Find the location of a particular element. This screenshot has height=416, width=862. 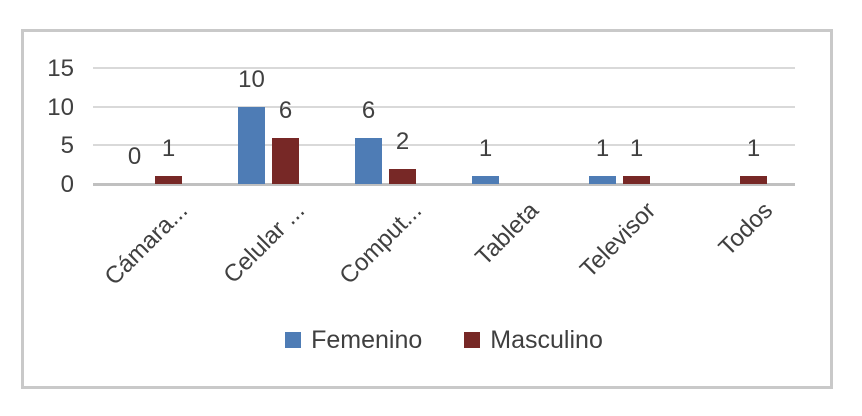

x-axis-category-label: Televisor is located at coordinates (617, 240).